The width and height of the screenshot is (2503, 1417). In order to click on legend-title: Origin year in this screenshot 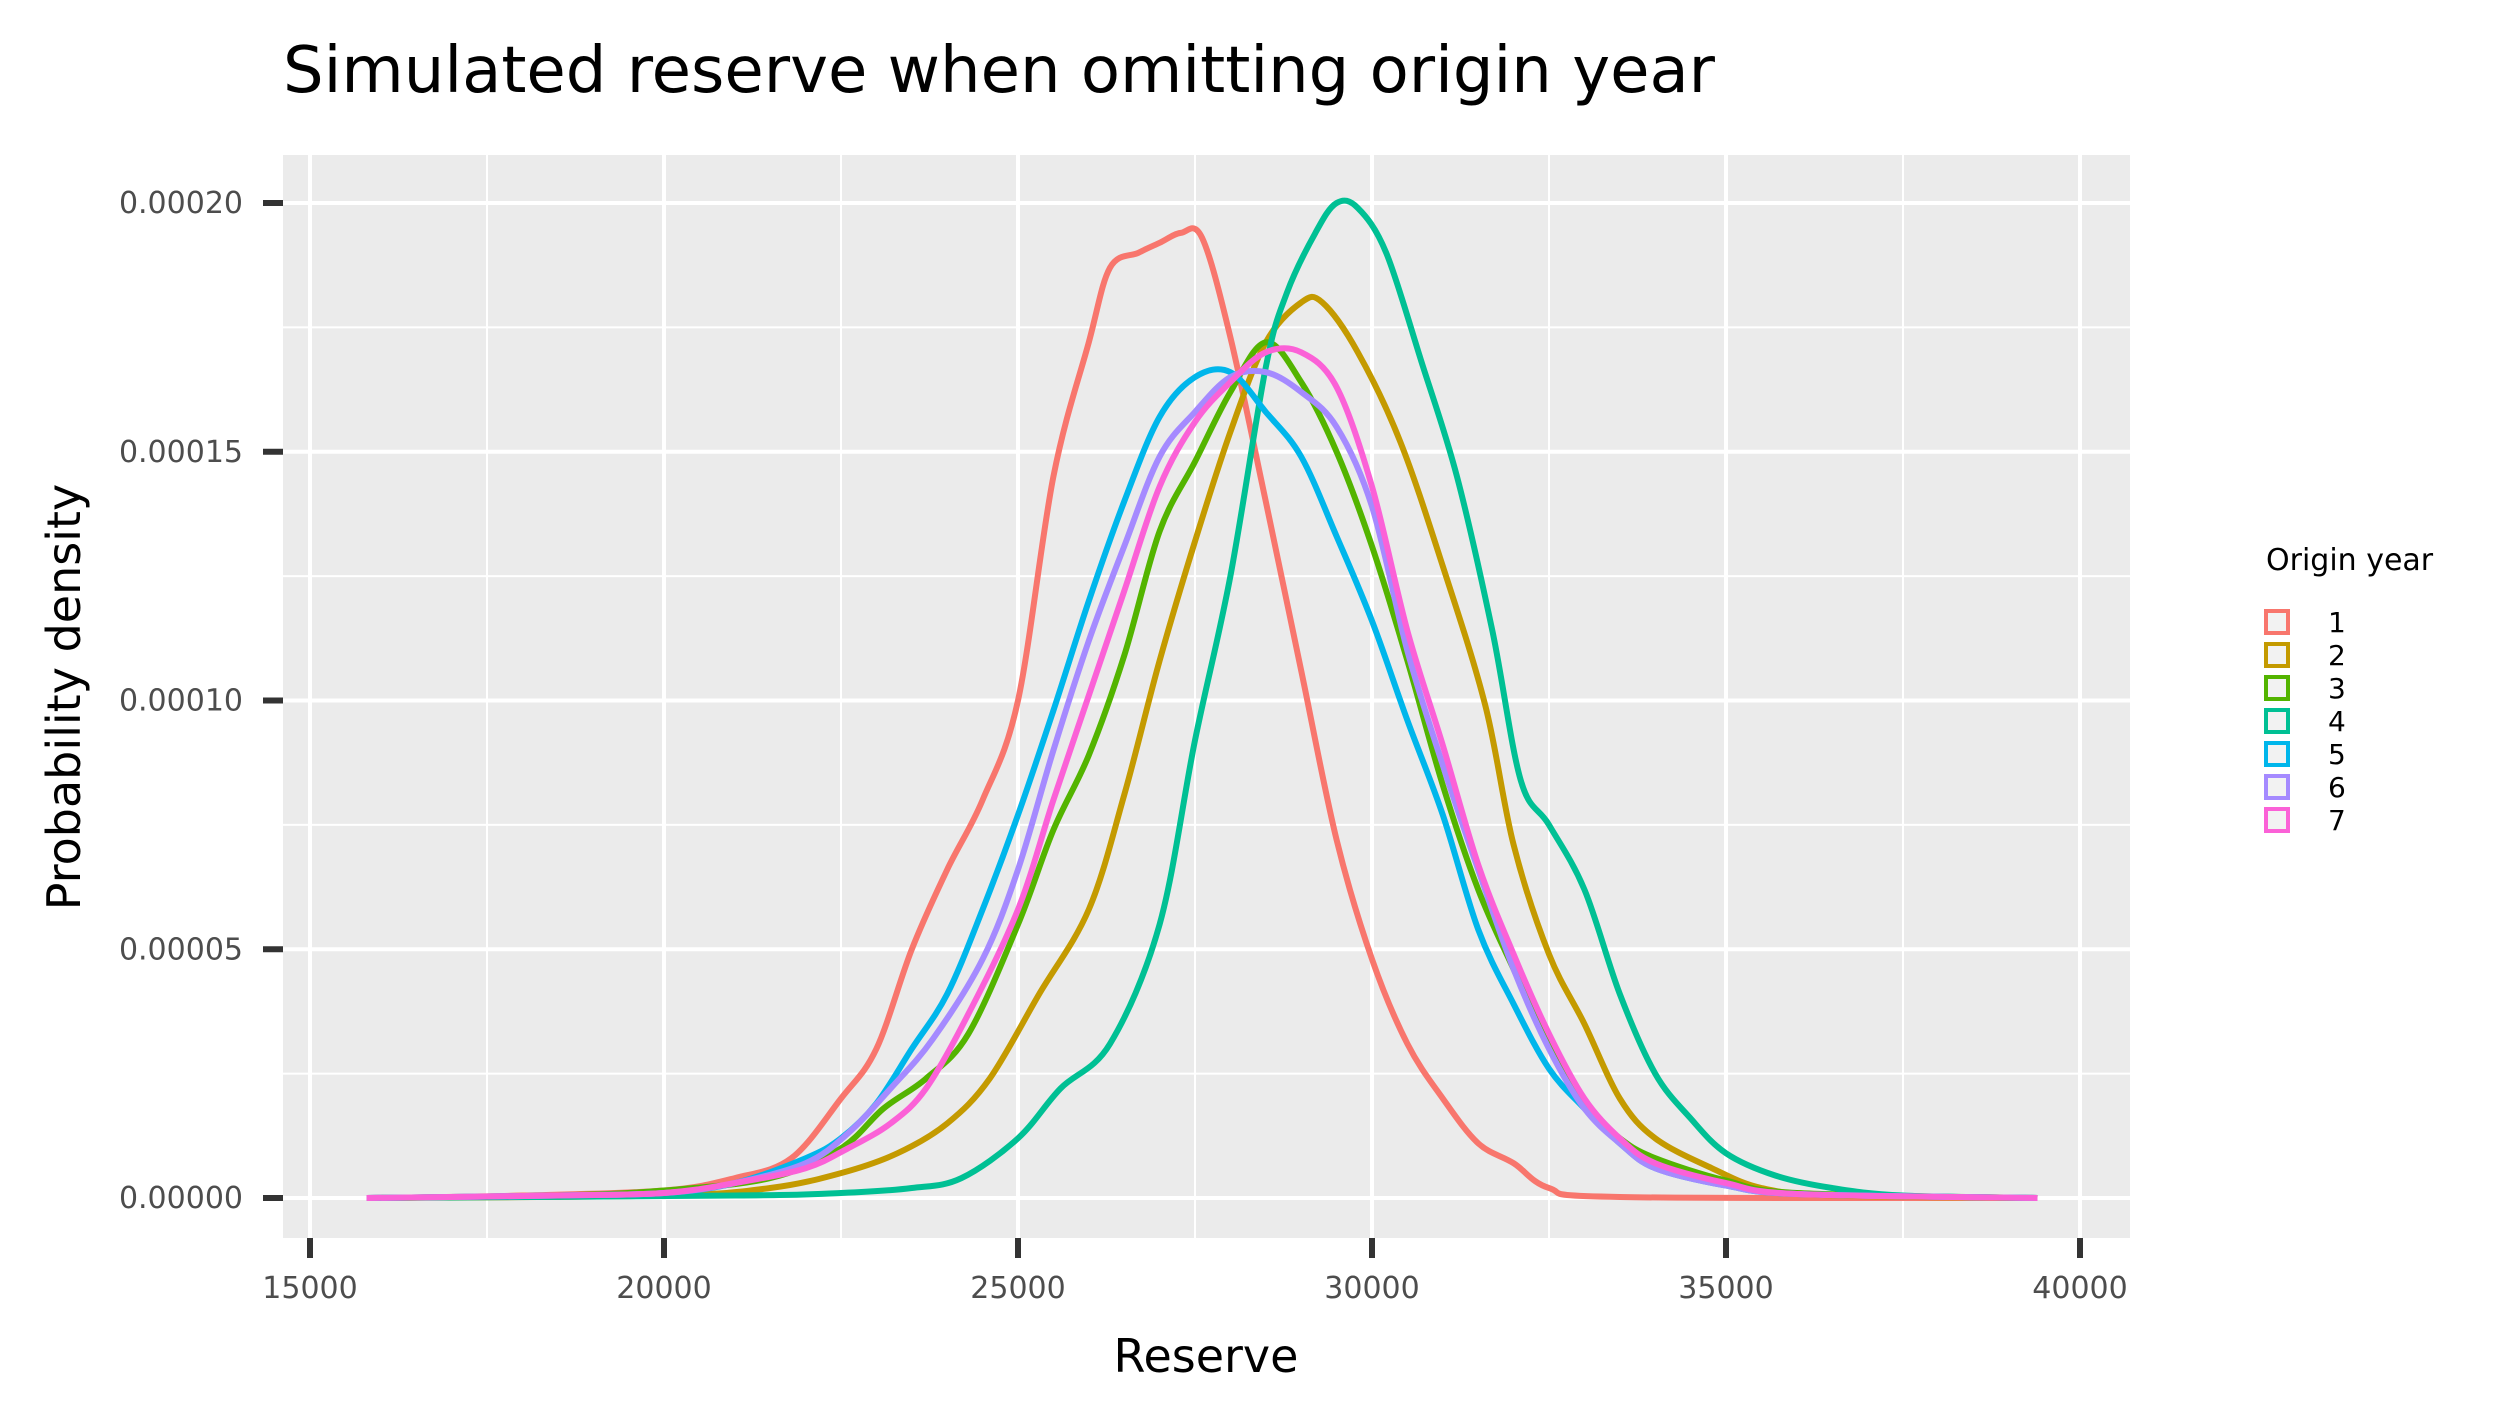, I will do `click(2350, 560)`.